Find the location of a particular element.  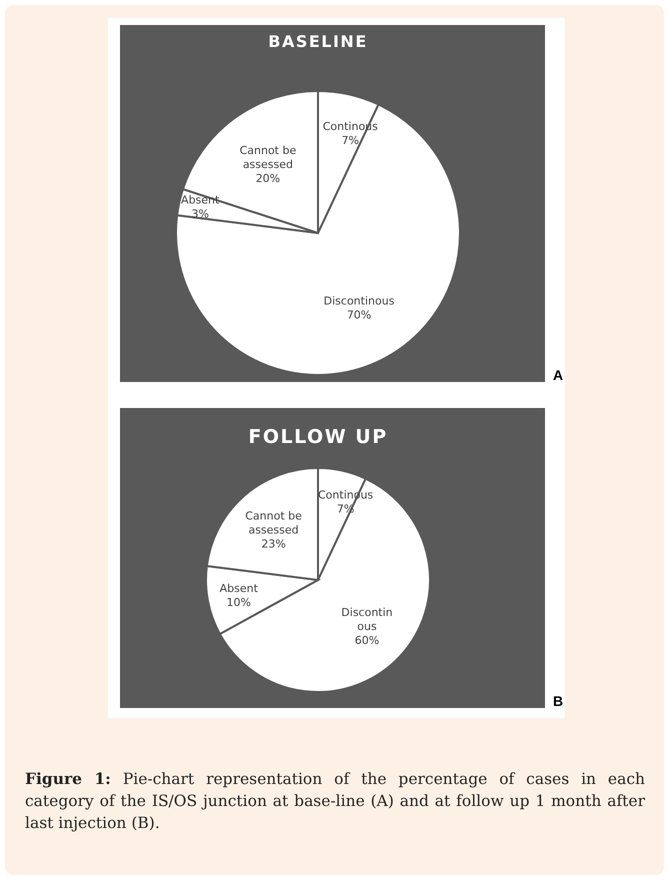

chart-title: FOLLOW UP is located at coordinates (318, 437).